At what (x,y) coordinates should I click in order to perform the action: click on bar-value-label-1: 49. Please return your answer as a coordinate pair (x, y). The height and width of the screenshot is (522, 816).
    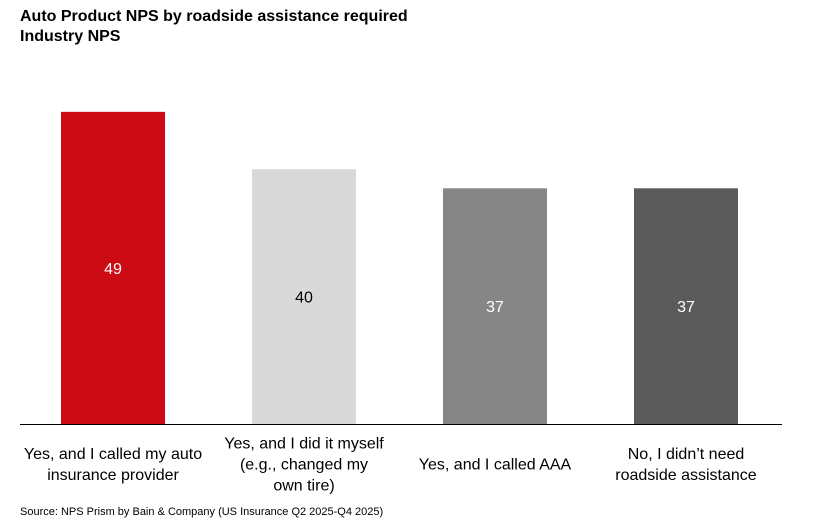
    Looking at the image, I should click on (113, 269).